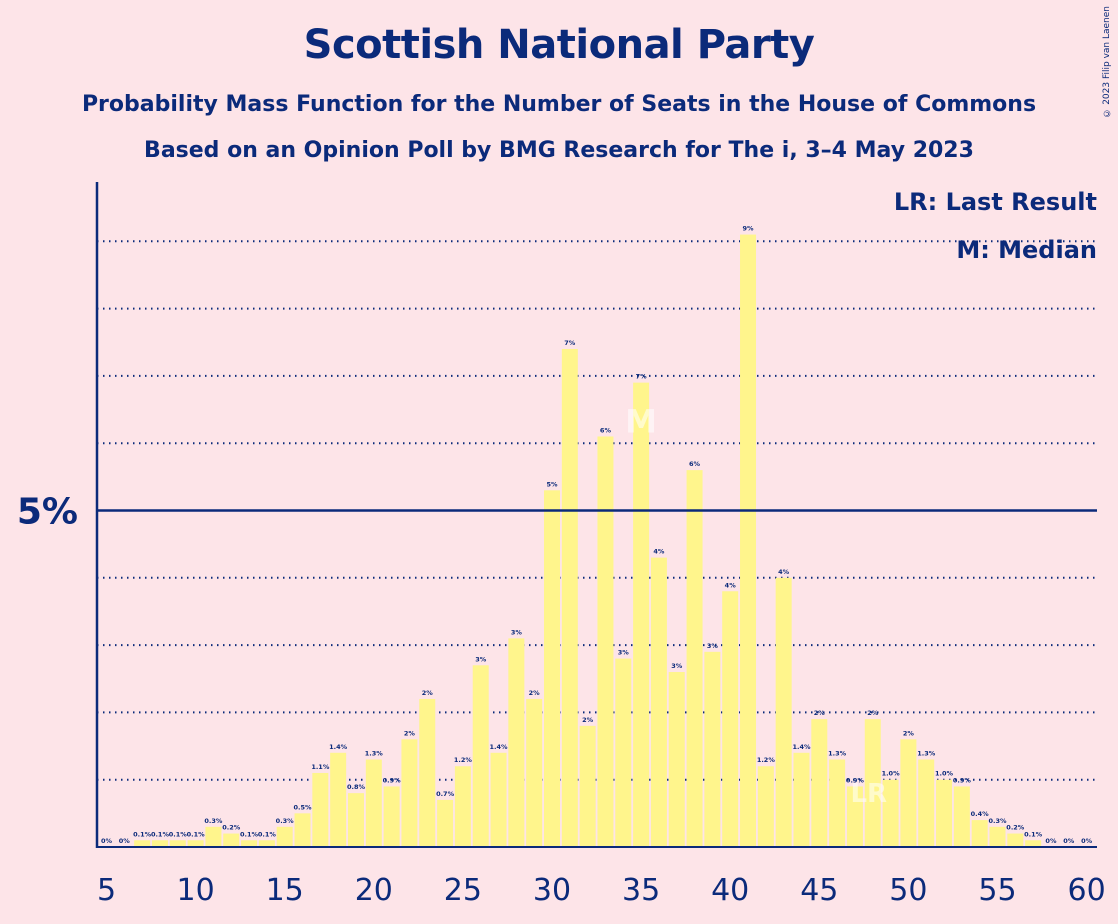 This screenshot has height=924, width=1118. What do you see at coordinates (552, 890) in the screenshot?
I see `x-tick-label: 30` at bounding box center [552, 890].